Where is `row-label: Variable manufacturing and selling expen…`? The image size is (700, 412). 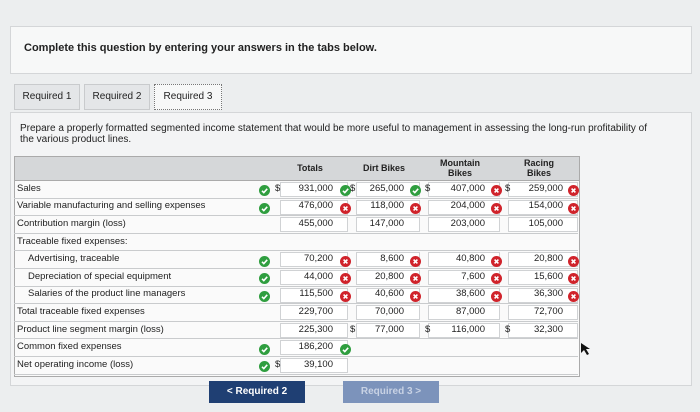 row-label: Variable manufacturing and selling expen… is located at coordinates (111, 206).